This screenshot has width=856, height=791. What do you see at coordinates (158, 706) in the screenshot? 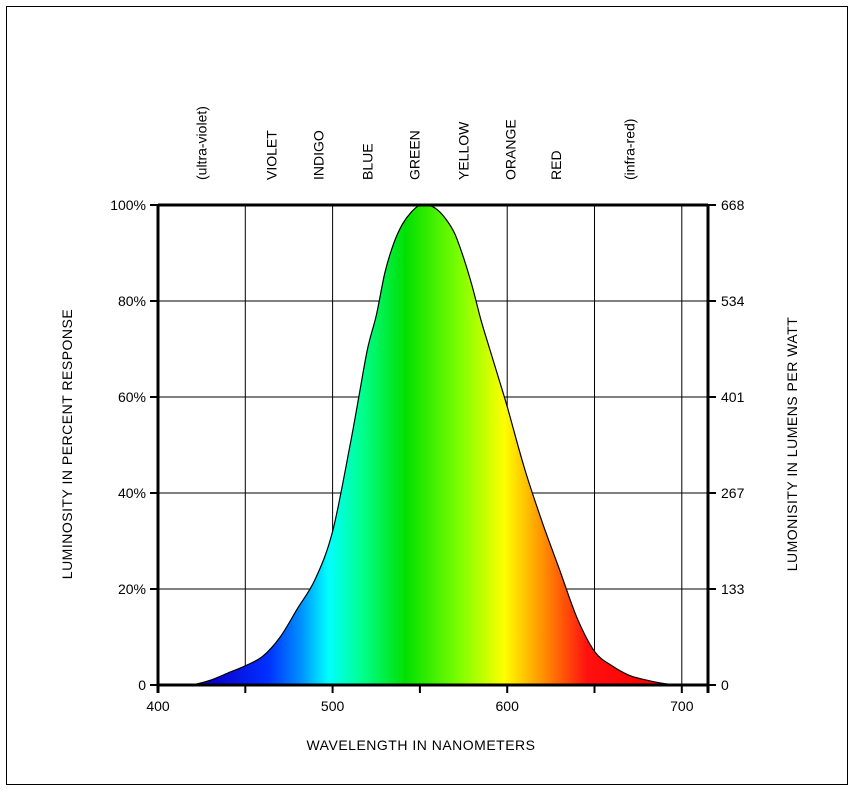
I see `x-tick-label: 400` at bounding box center [158, 706].